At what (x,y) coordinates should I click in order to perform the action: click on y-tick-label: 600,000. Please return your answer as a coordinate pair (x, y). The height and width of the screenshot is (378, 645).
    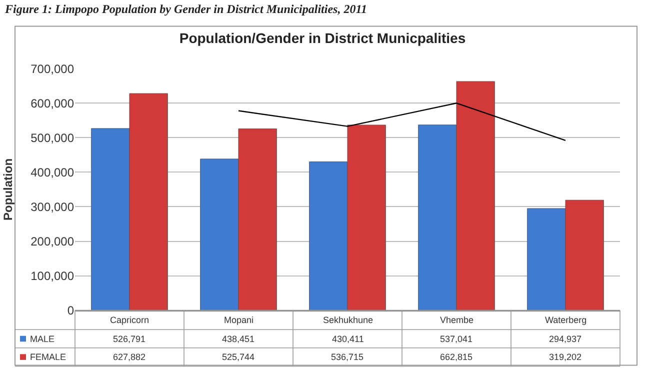
    Looking at the image, I should click on (52, 103).